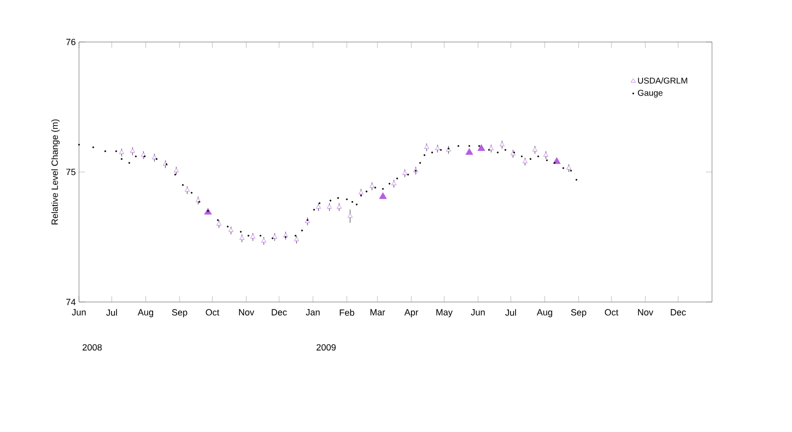 The width and height of the screenshot is (792, 432). What do you see at coordinates (92, 347) in the screenshot?
I see `text: 2008` at bounding box center [92, 347].